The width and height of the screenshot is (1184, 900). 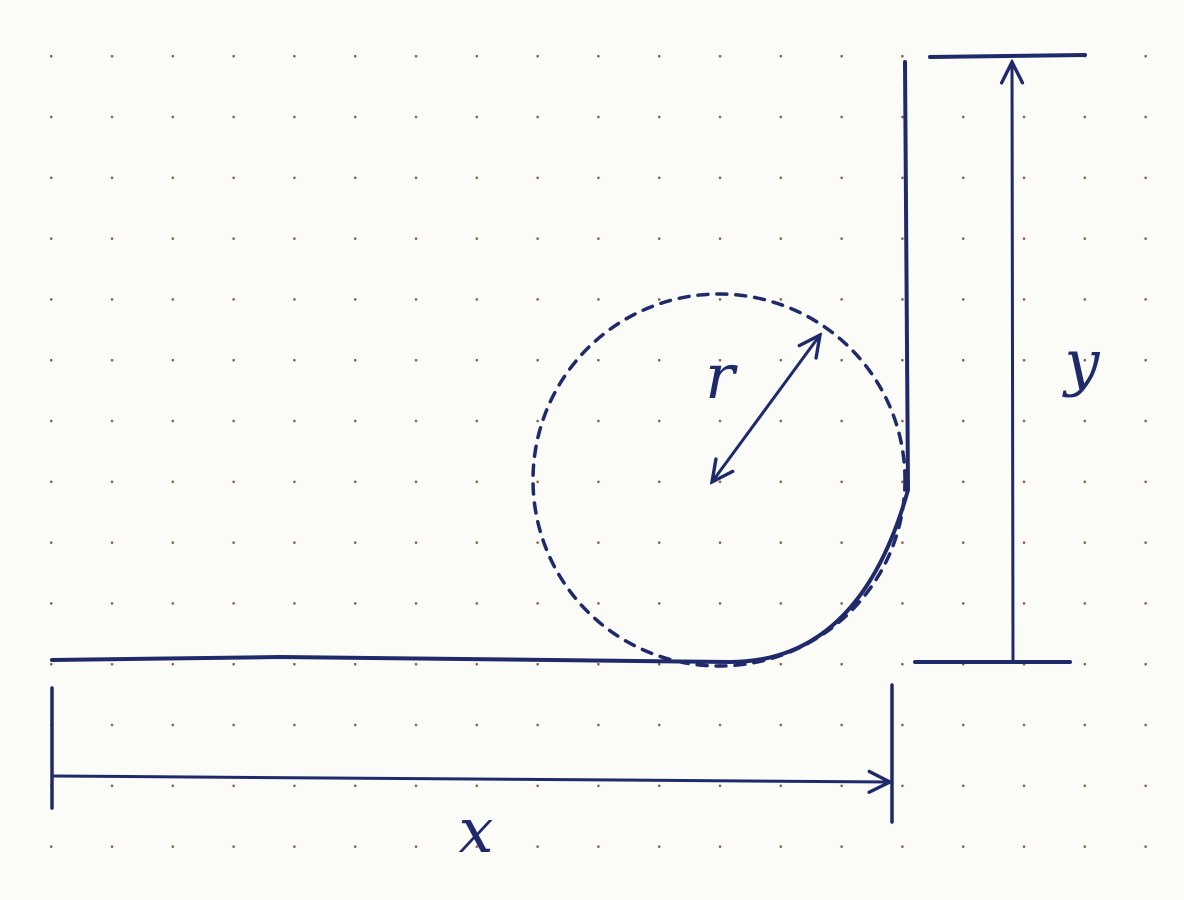 I want to click on y-label: y, so click(x=1080, y=362).